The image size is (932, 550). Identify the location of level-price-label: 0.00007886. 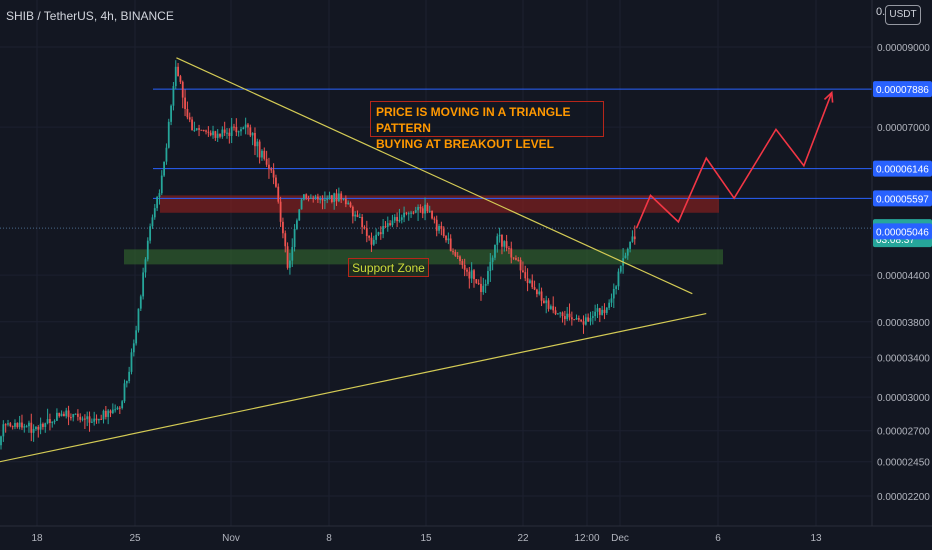
(902, 90).